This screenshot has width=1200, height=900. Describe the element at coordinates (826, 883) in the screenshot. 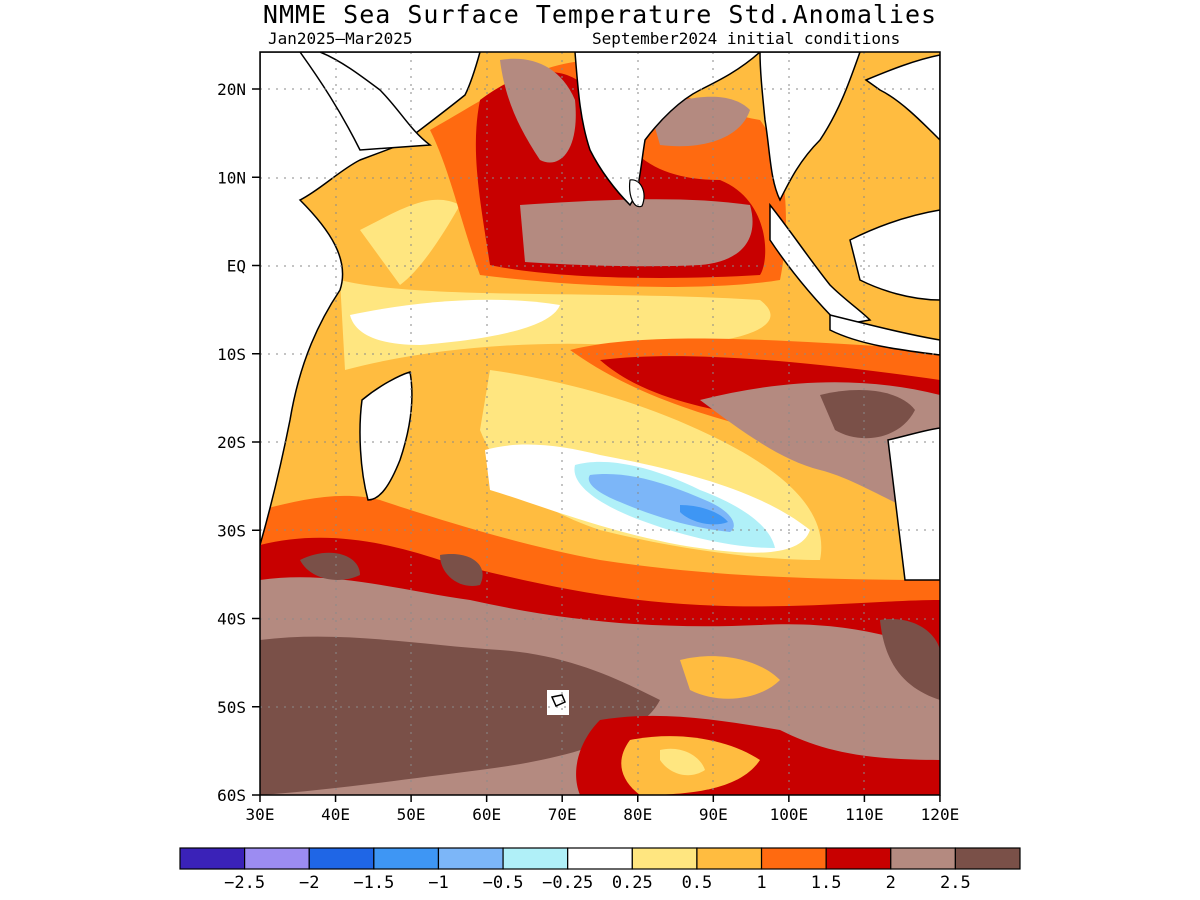

I see `colorbar-label: 1.5` at that location.